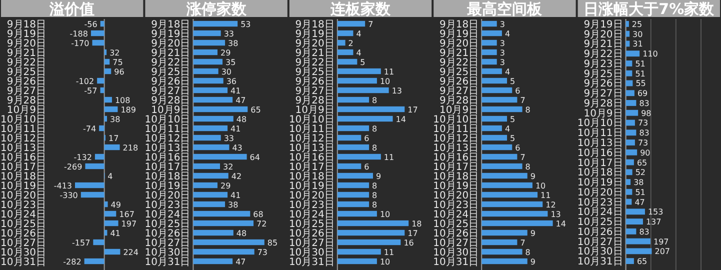  I want to click on data-label: 47, so click(241, 261).